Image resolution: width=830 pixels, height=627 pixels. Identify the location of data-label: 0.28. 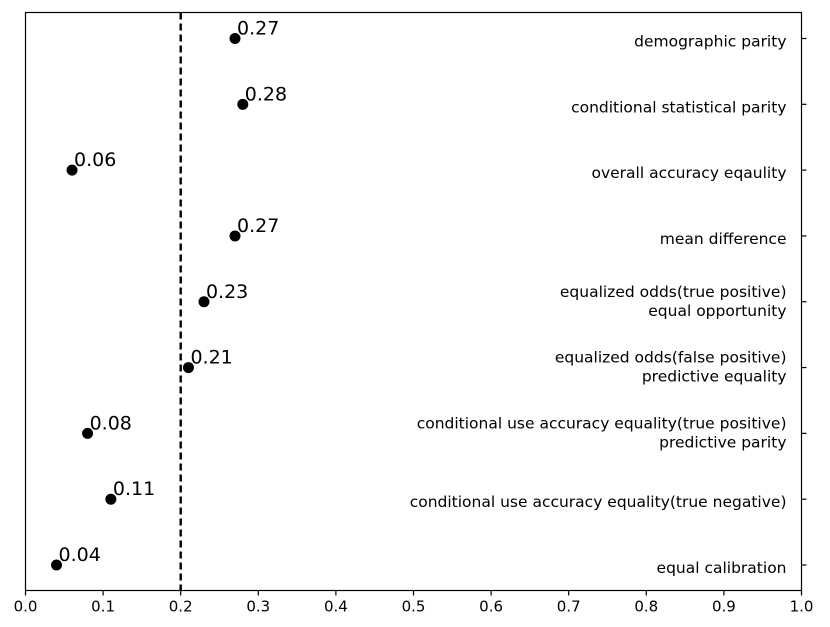
(266, 94).